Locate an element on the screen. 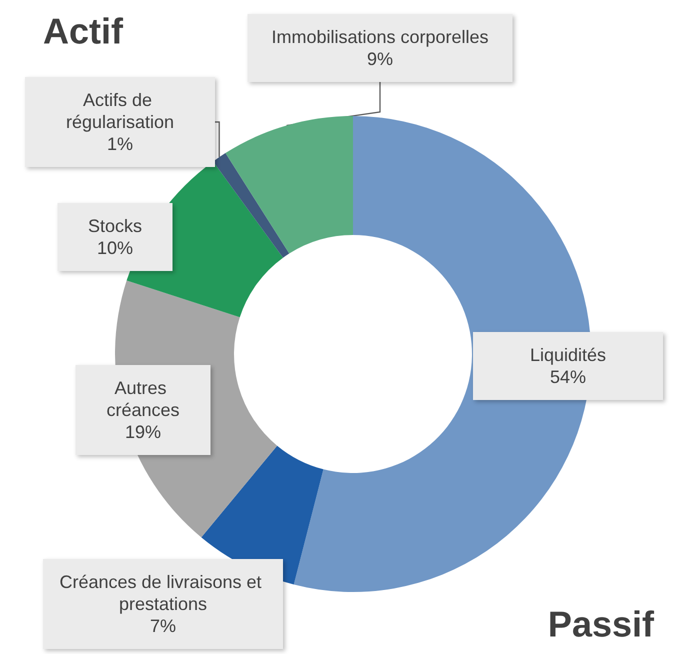 This screenshot has width=676, height=654. data-label: 19% is located at coordinates (143, 432).